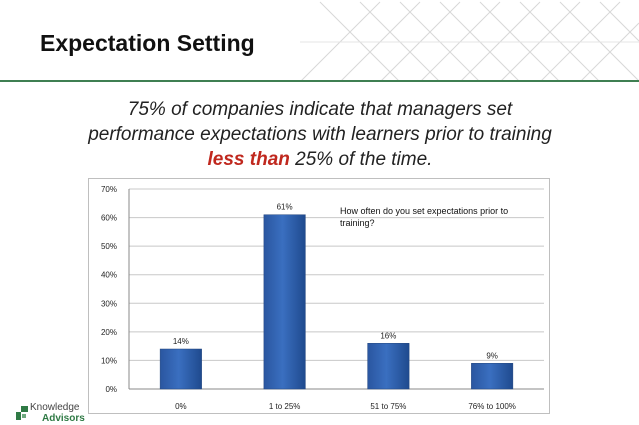 The image size is (639, 425). Describe the element at coordinates (361, 159) in the screenshot. I see `headline-line-3: 25% of the time.` at that location.